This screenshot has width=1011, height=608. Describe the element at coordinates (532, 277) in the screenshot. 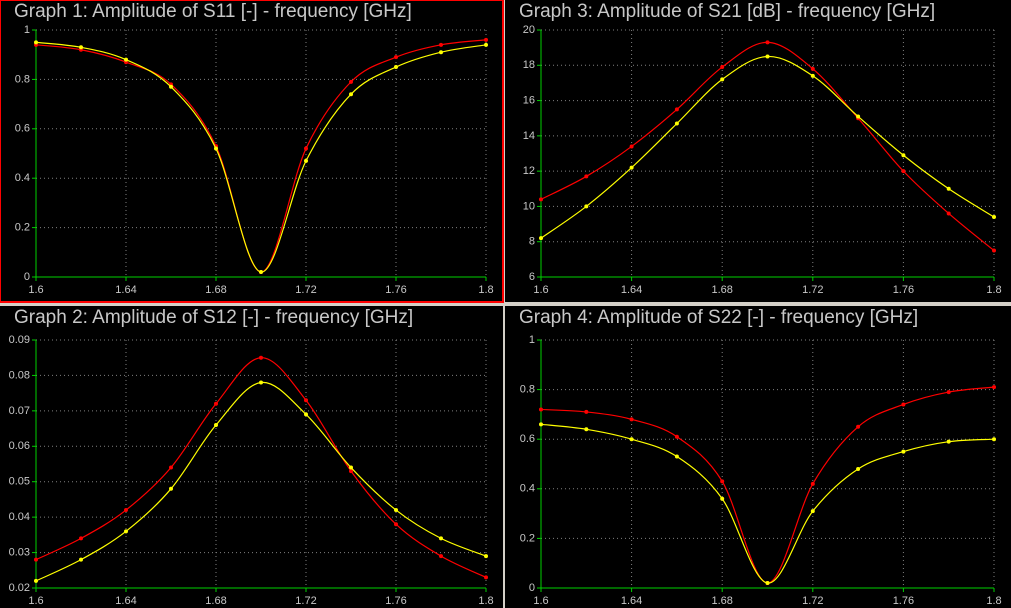

I see `y-tick-label: 6` at that location.